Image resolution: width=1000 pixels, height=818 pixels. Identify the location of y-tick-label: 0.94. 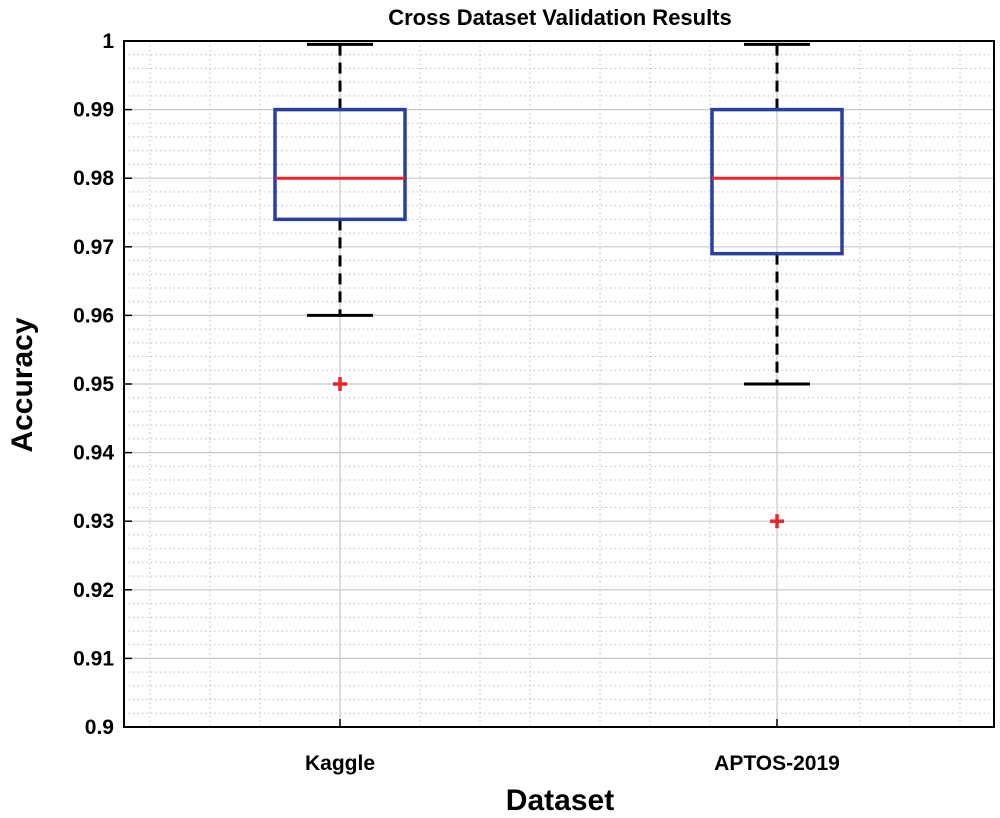
(93, 453).